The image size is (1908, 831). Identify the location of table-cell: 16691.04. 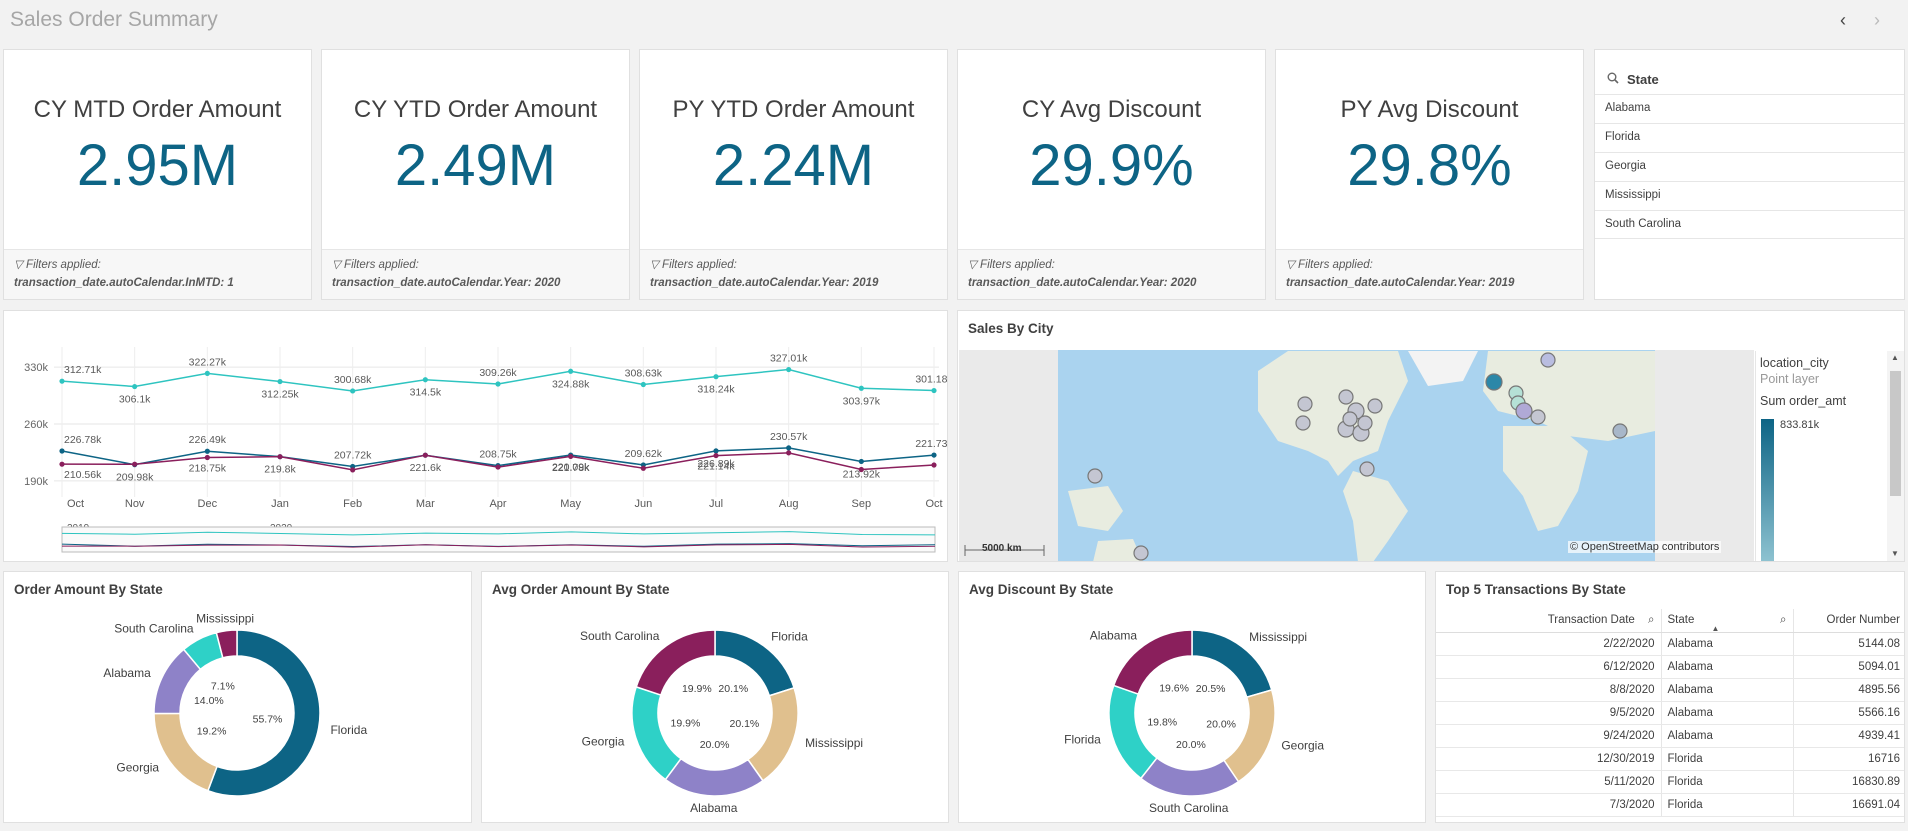
(1848, 805).